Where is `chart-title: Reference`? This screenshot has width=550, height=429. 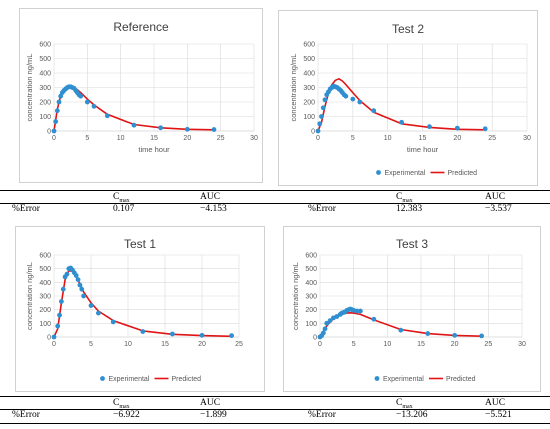
chart-title: Reference is located at coordinates (141, 27).